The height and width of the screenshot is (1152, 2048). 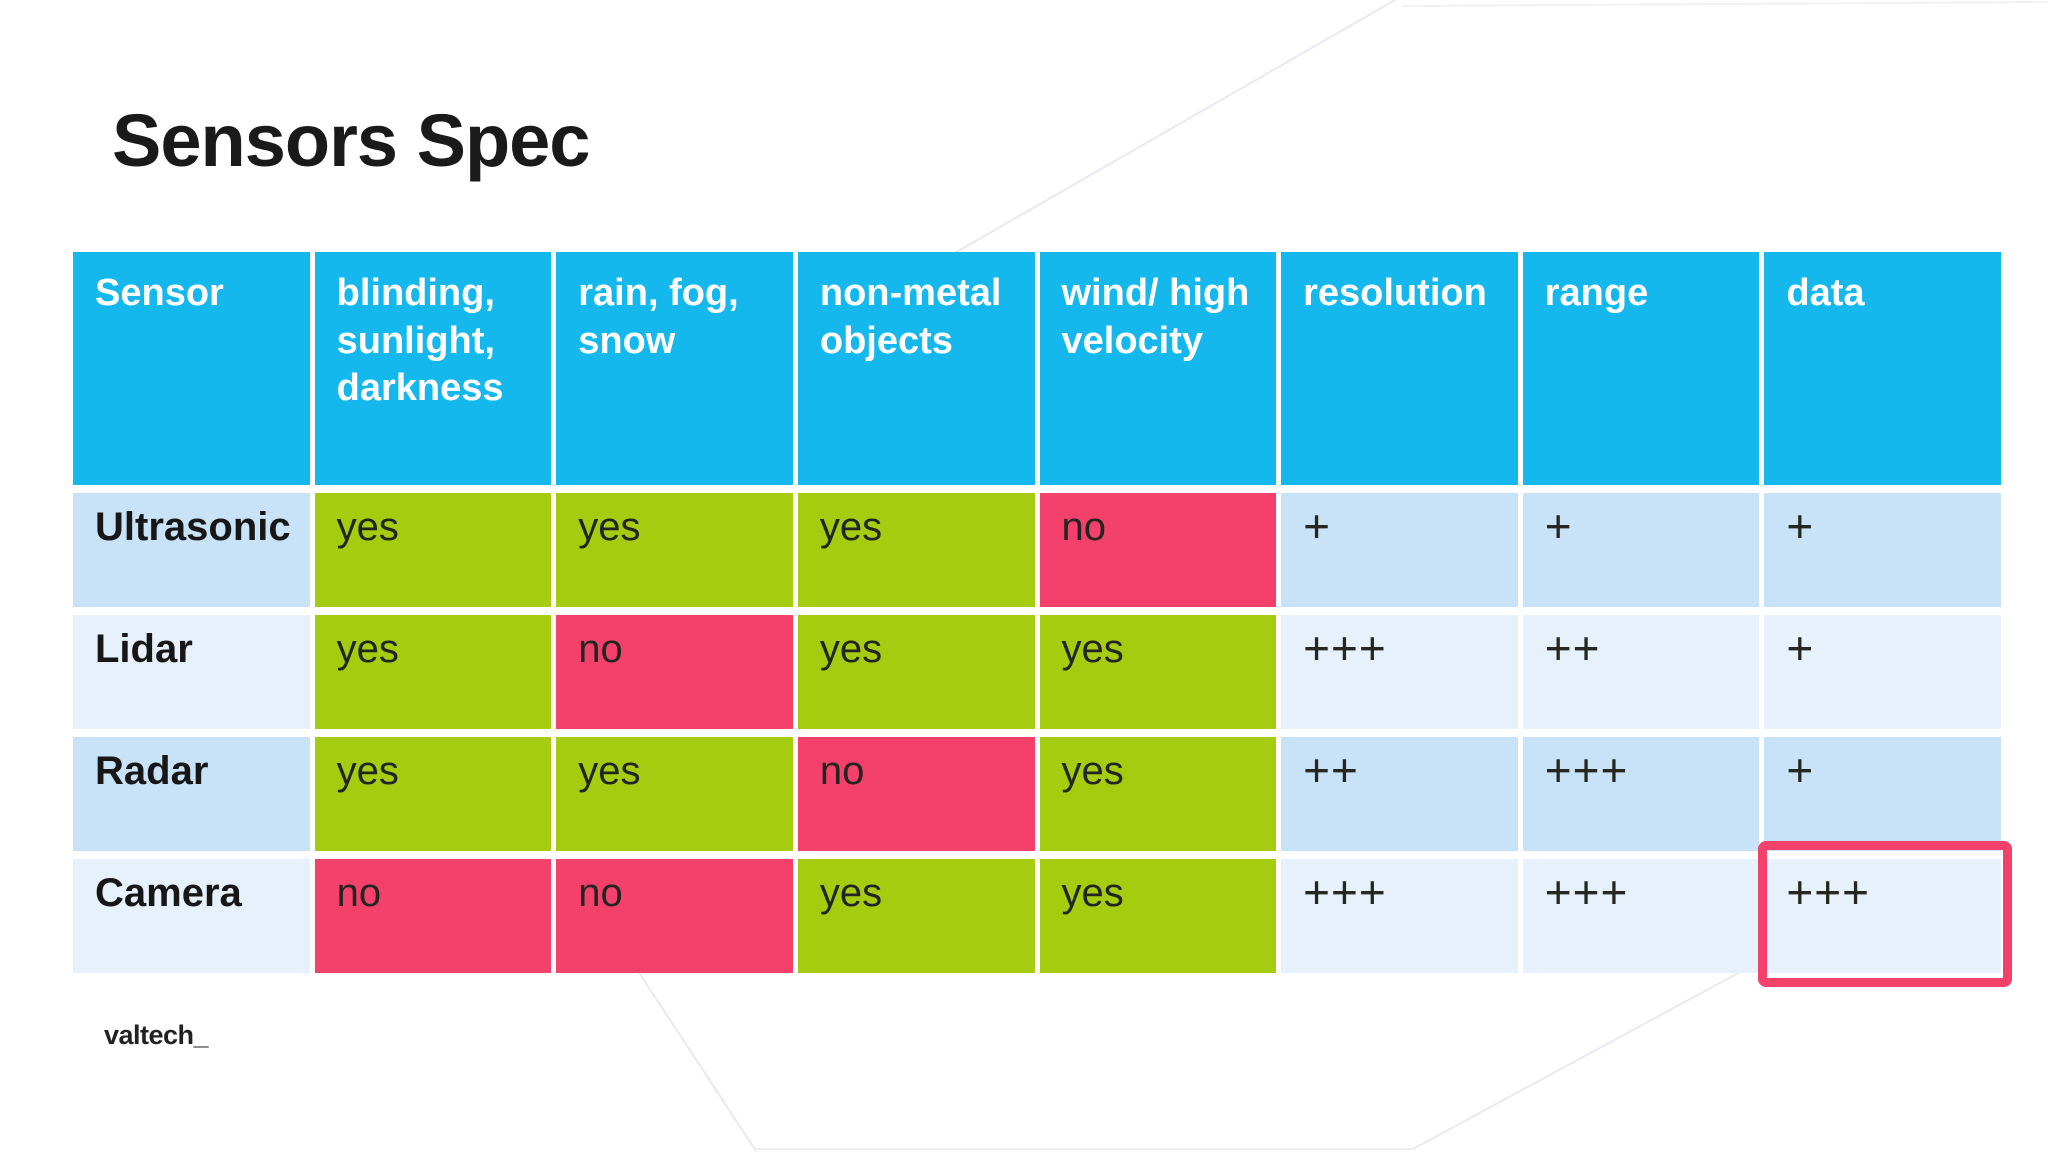 I want to click on row-label-camera: Camera, so click(x=191, y=916).